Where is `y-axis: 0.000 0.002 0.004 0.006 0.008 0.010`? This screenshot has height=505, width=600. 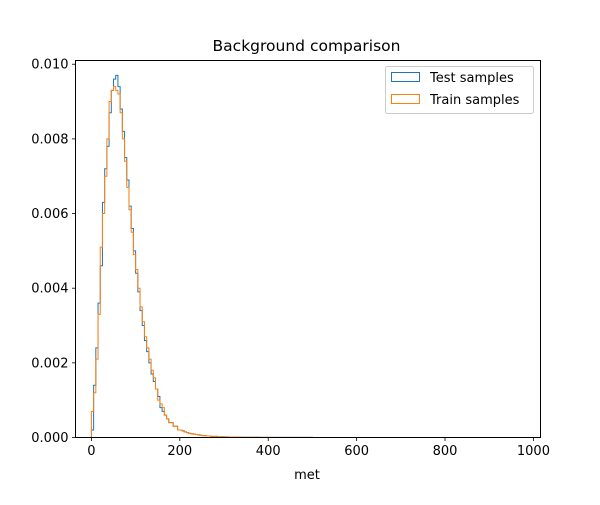
y-axis: 0.000 0.002 0.004 0.006 0.008 0.010 is located at coordinates (53, 252).